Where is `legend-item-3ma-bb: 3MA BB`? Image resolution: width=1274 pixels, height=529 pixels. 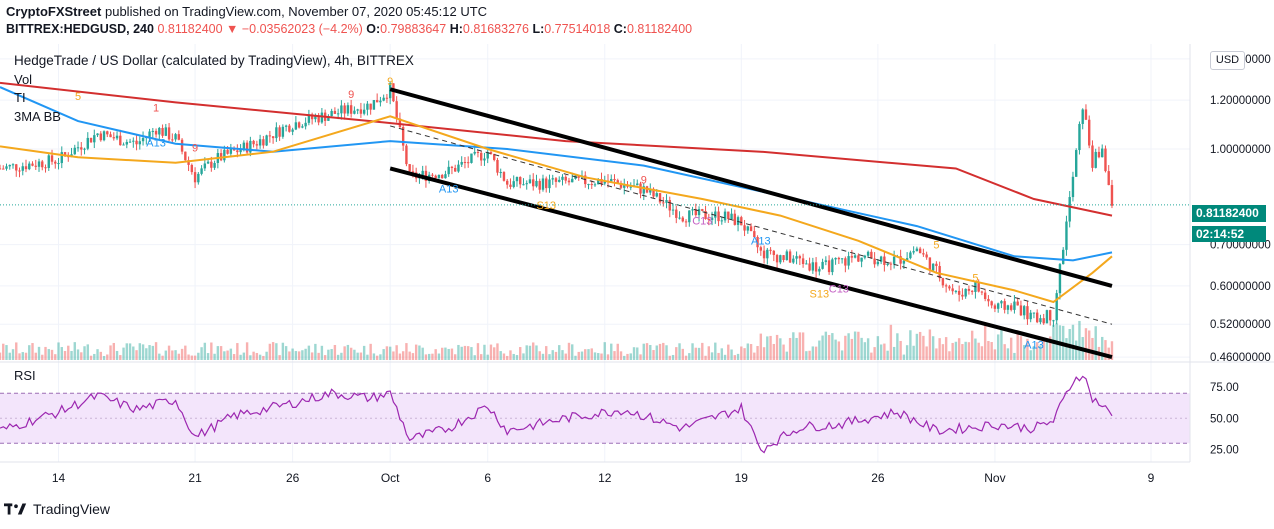
legend-item-3ma-bb: 3MA BB is located at coordinates (37, 116).